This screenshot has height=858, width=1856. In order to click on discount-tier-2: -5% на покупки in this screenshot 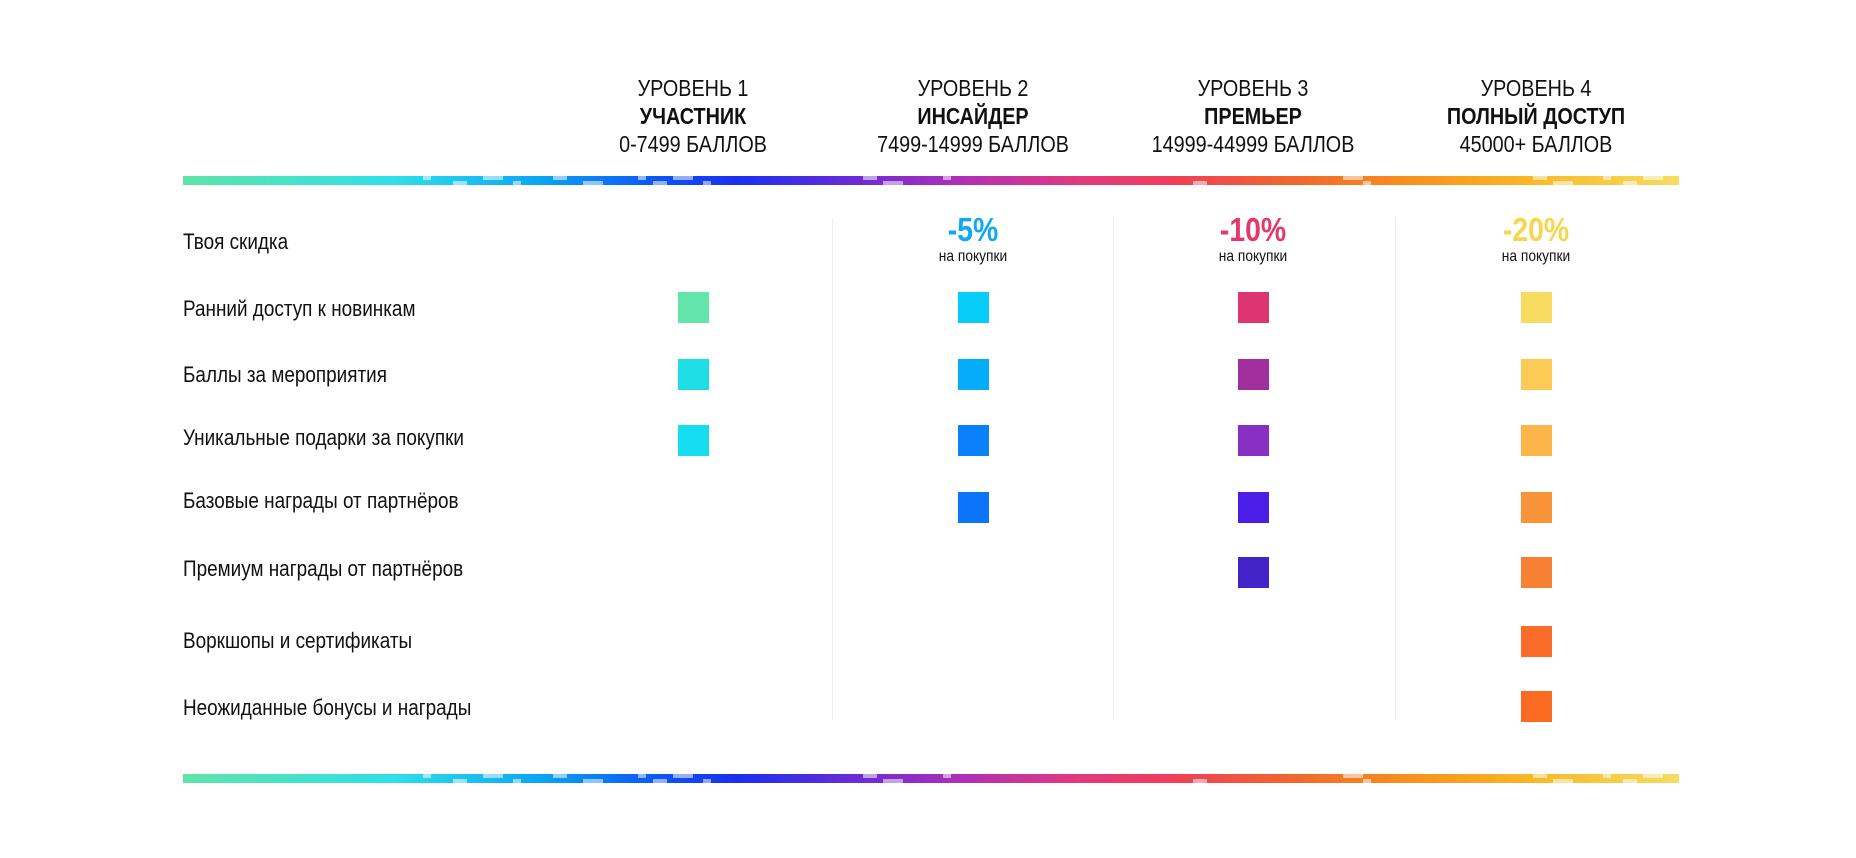, I will do `click(973, 239)`.